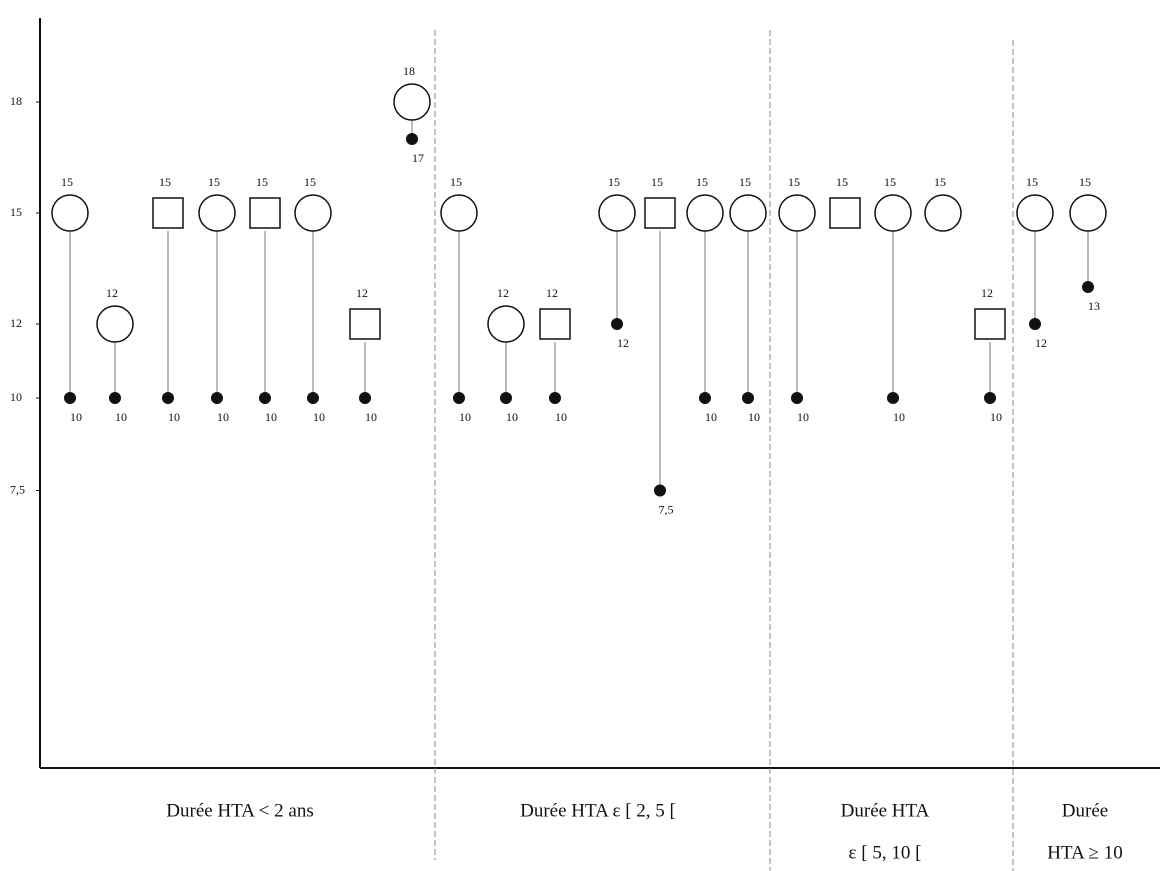 The height and width of the screenshot is (871, 1162). What do you see at coordinates (666, 509) in the screenshot?
I see `low-label: 7,5` at bounding box center [666, 509].